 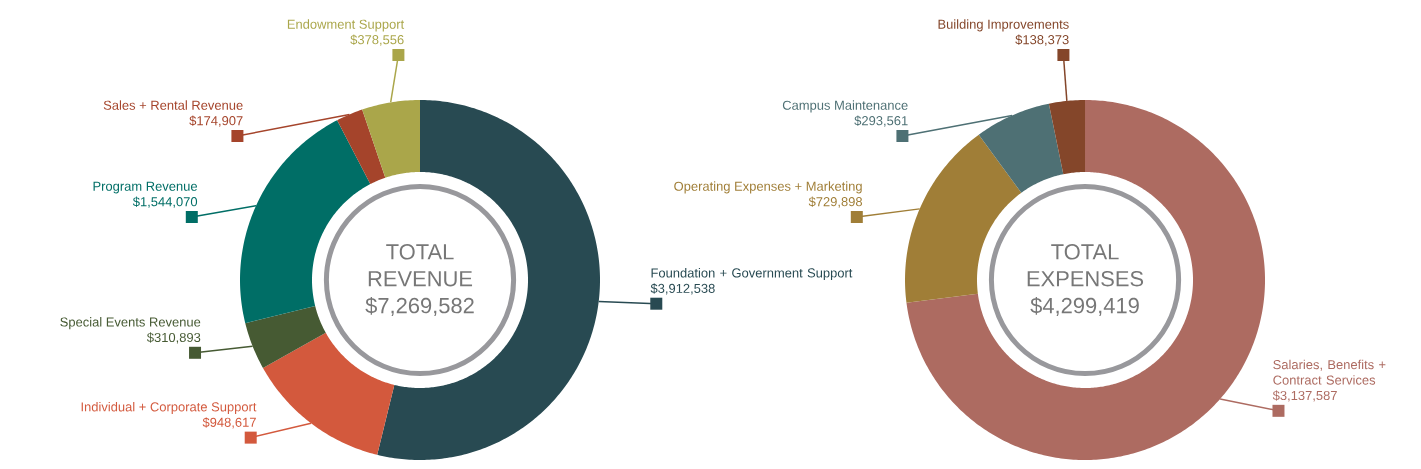 I want to click on slice-label: Individual + Corporate Support, so click(x=169, y=408).